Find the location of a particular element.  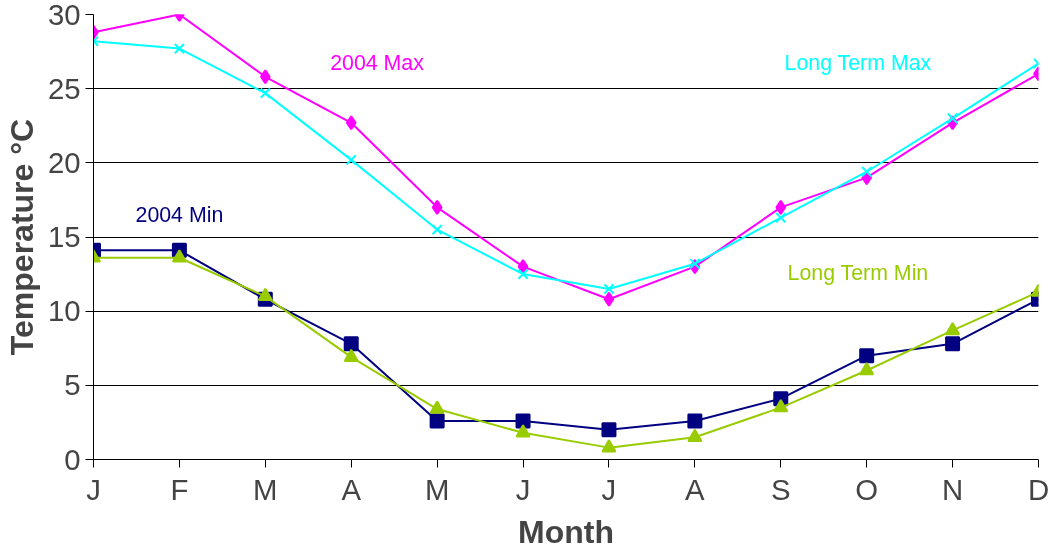

y-tick-label: 10 is located at coordinates (64, 311).